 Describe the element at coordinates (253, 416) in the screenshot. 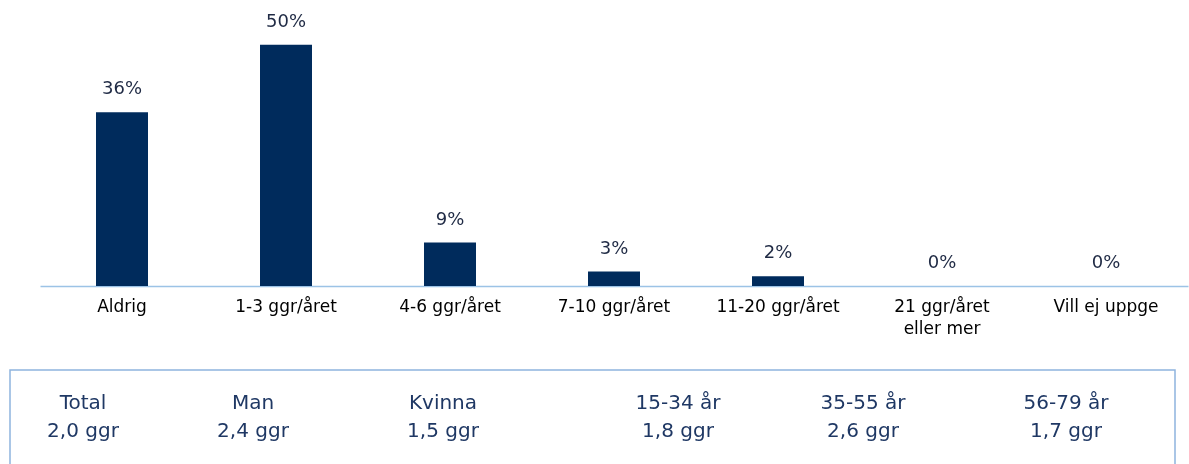

I see `text: Man 2,4 ggr` at that location.